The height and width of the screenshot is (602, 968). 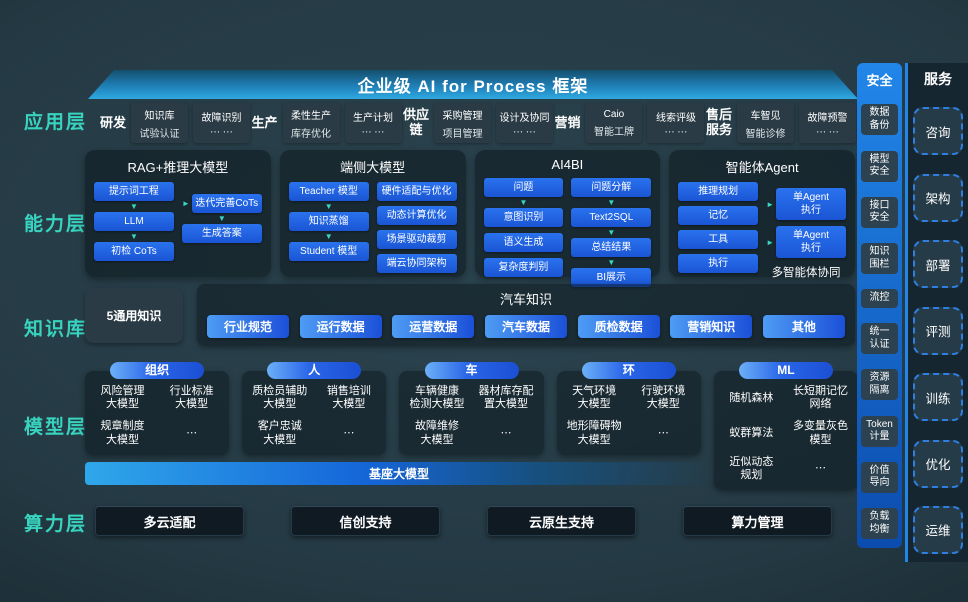 What do you see at coordinates (614, 123) in the screenshot?
I see `app-box: Caio 智能工牌` at bounding box center [614, 123].